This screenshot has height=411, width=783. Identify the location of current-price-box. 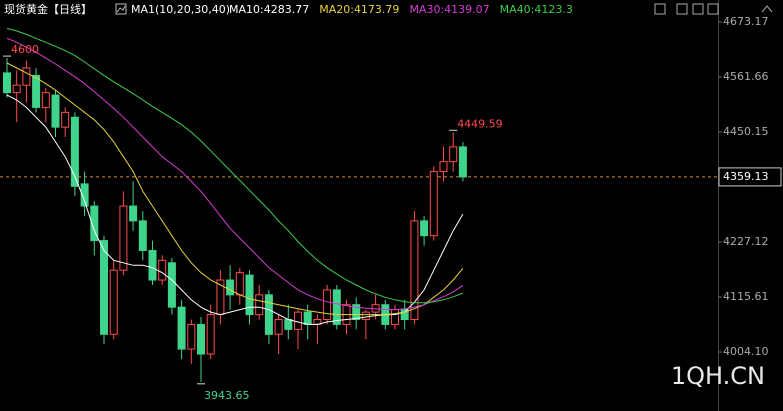
(750, 177).